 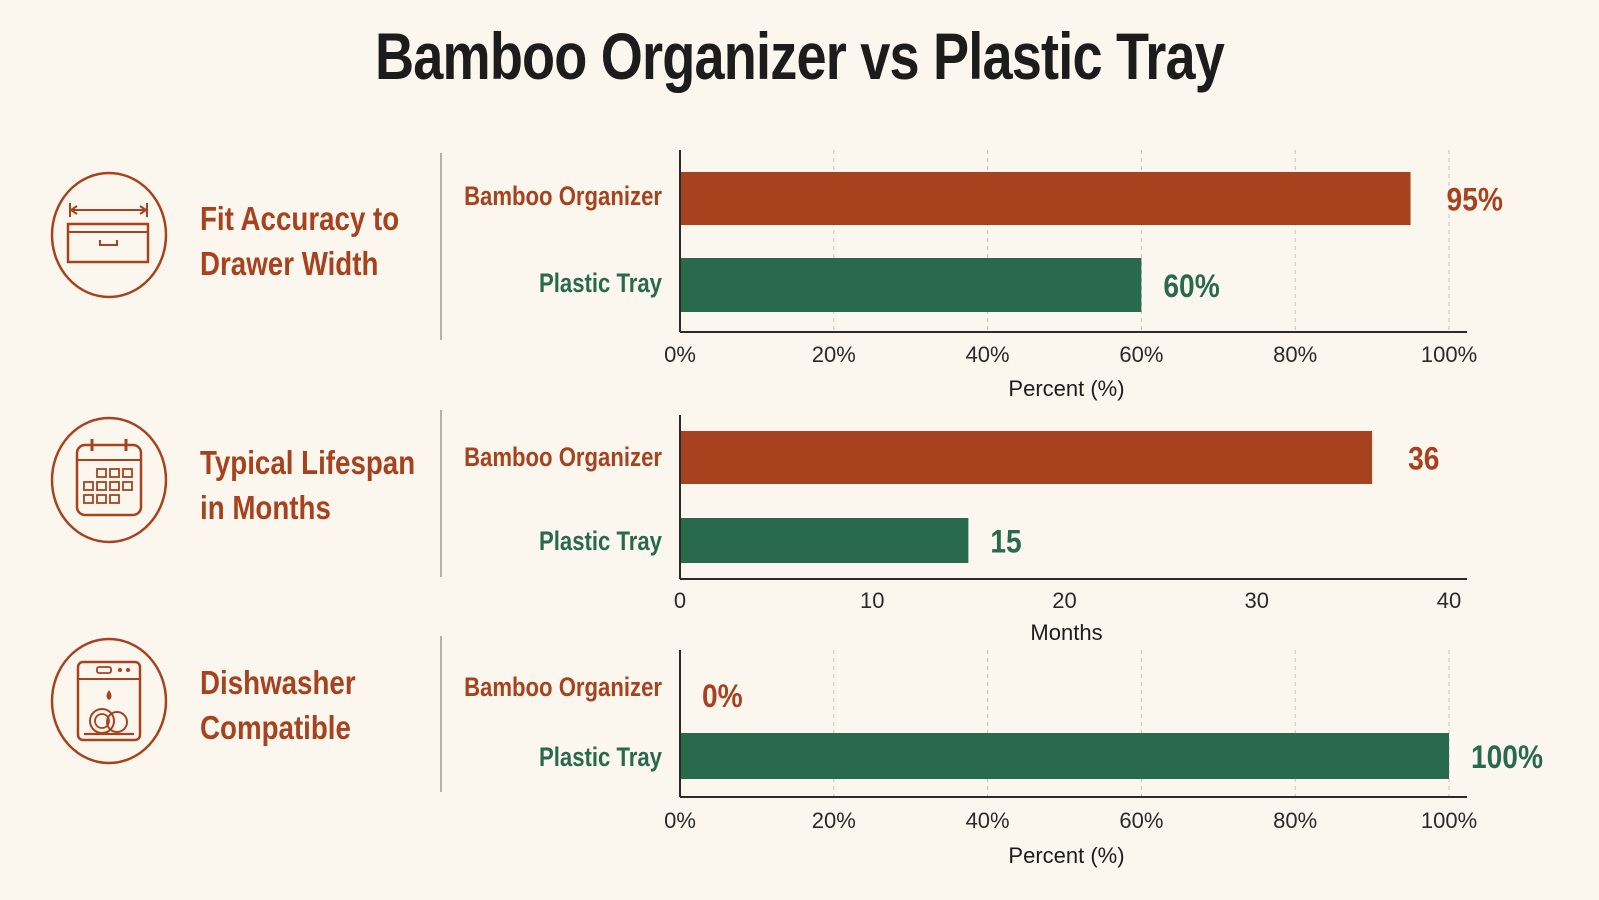 What do you see at coordinates (1507, 757) in the screenshot?
I see `bar-value-label: 100%` at bounding box center [1507, 757].